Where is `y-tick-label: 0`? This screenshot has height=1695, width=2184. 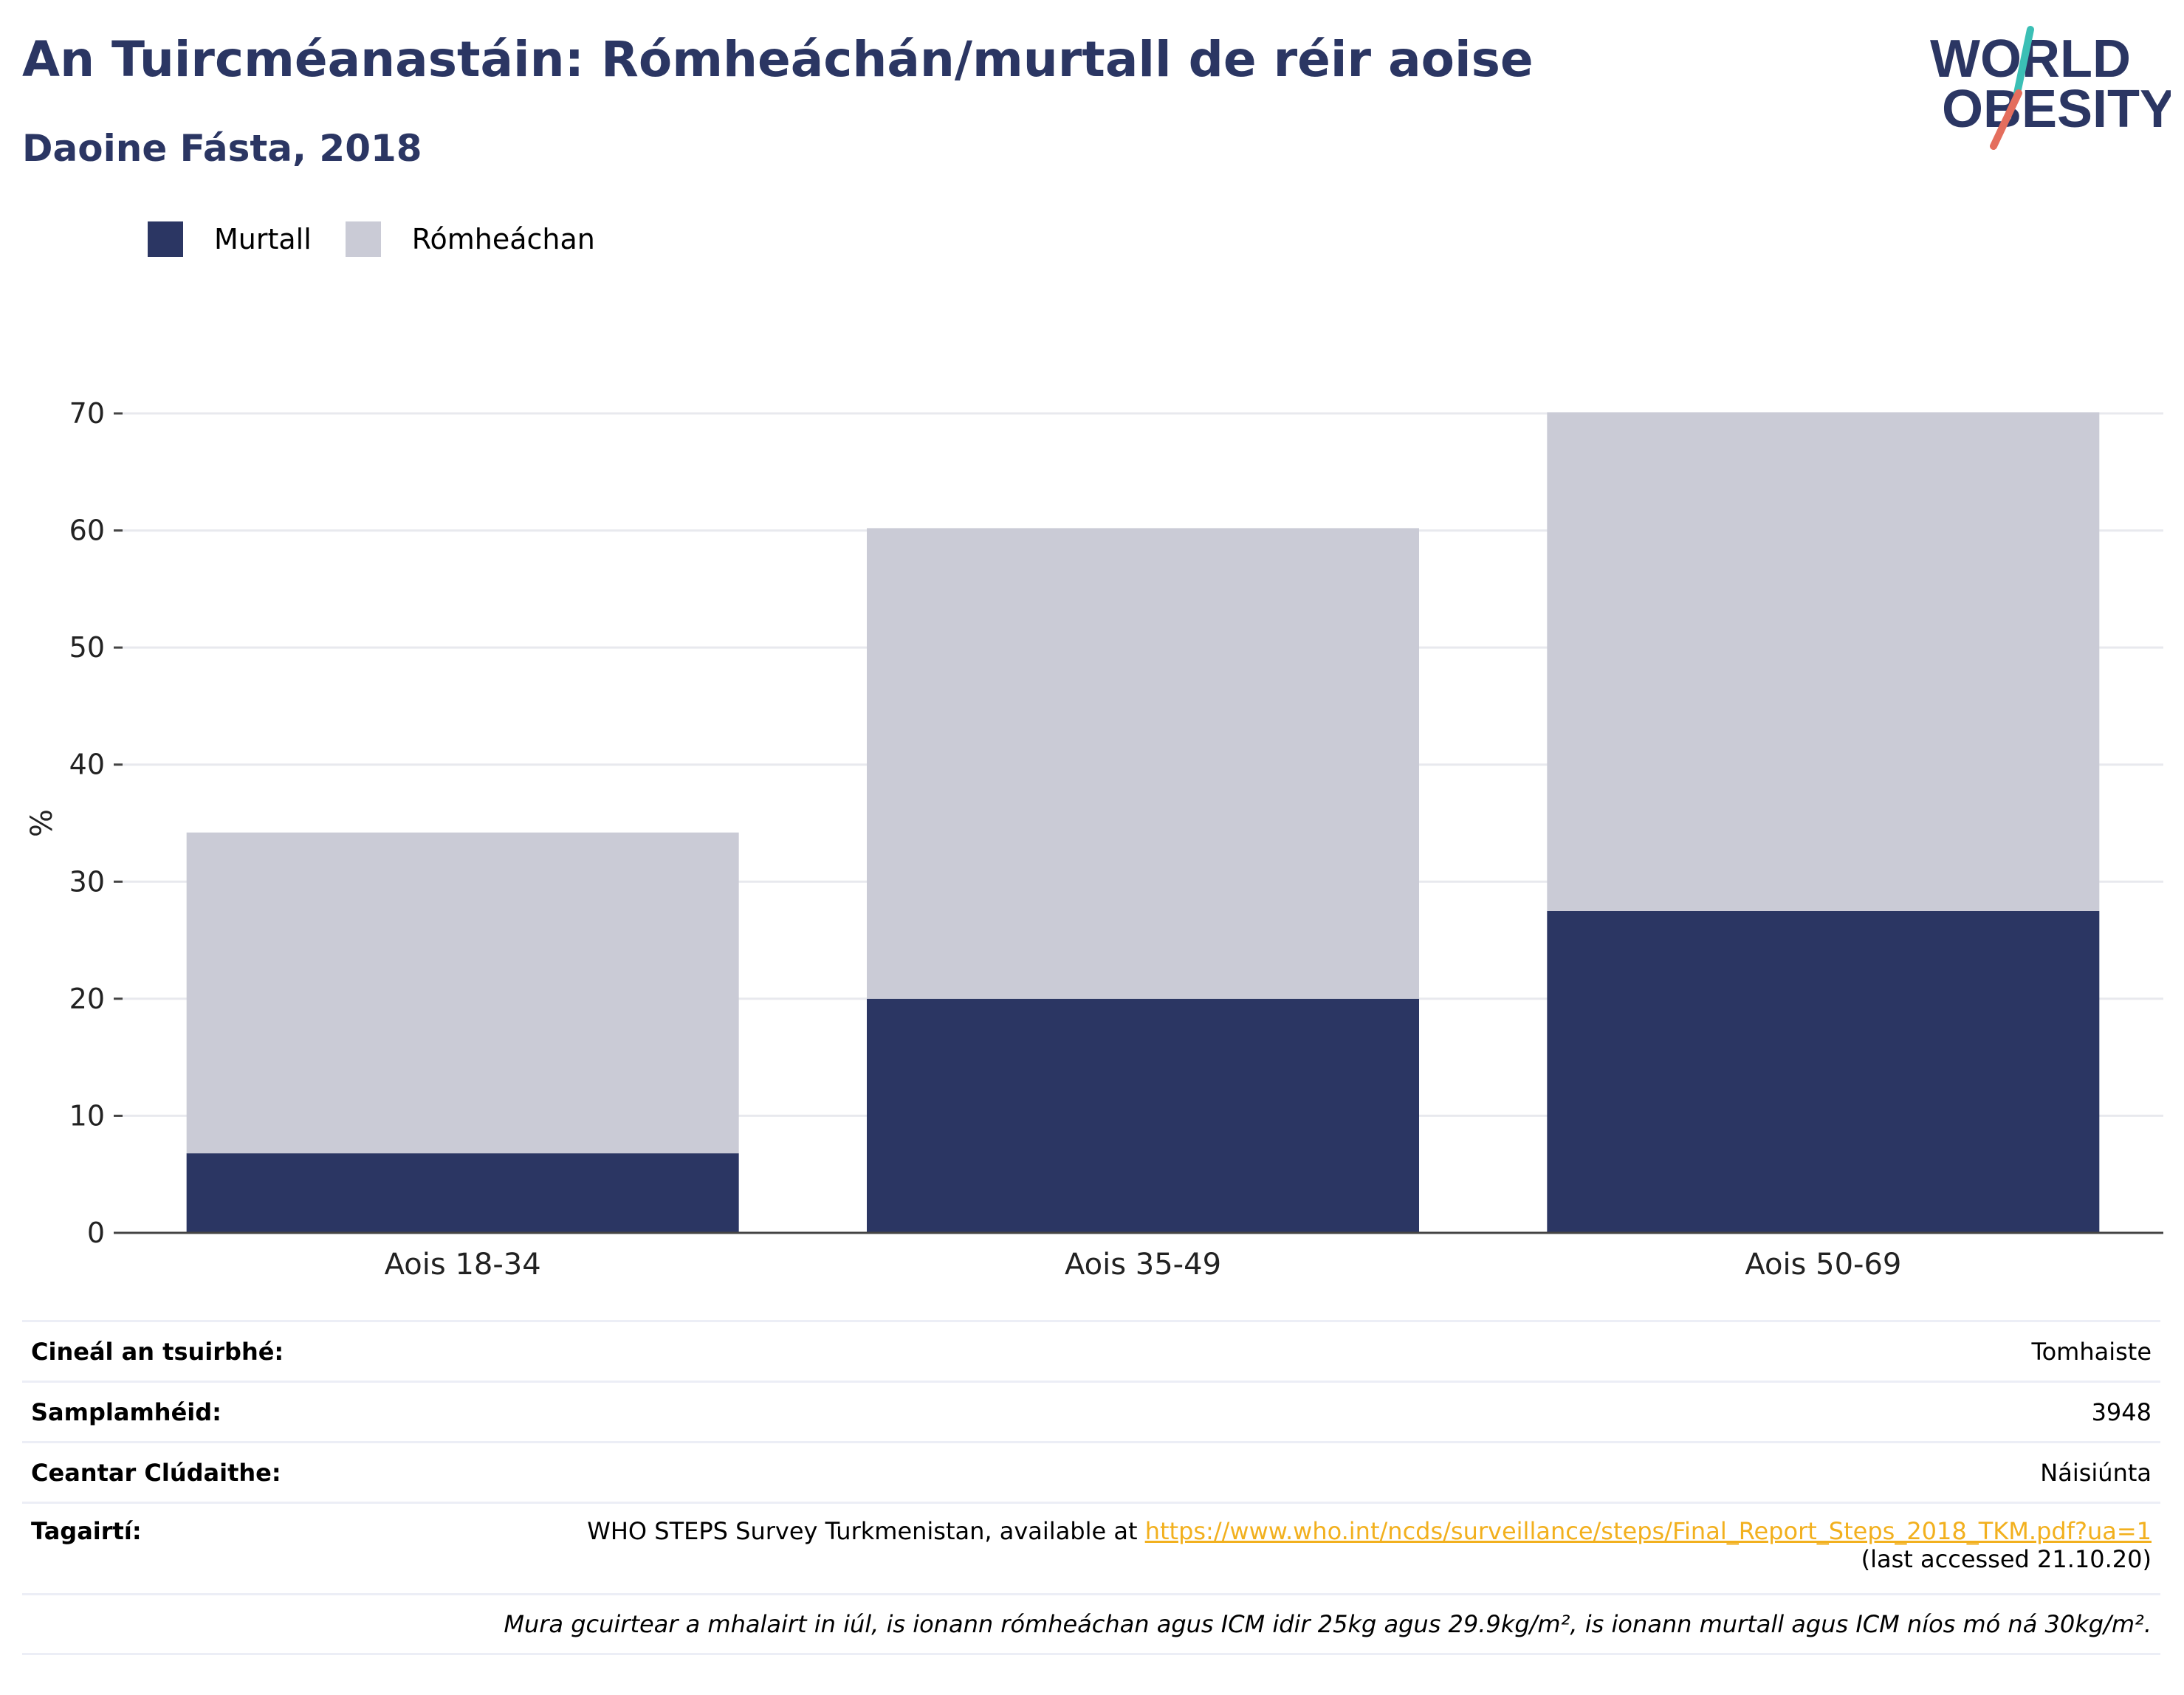 y-tick-label: 0 is located at coordinates (96, 1233).